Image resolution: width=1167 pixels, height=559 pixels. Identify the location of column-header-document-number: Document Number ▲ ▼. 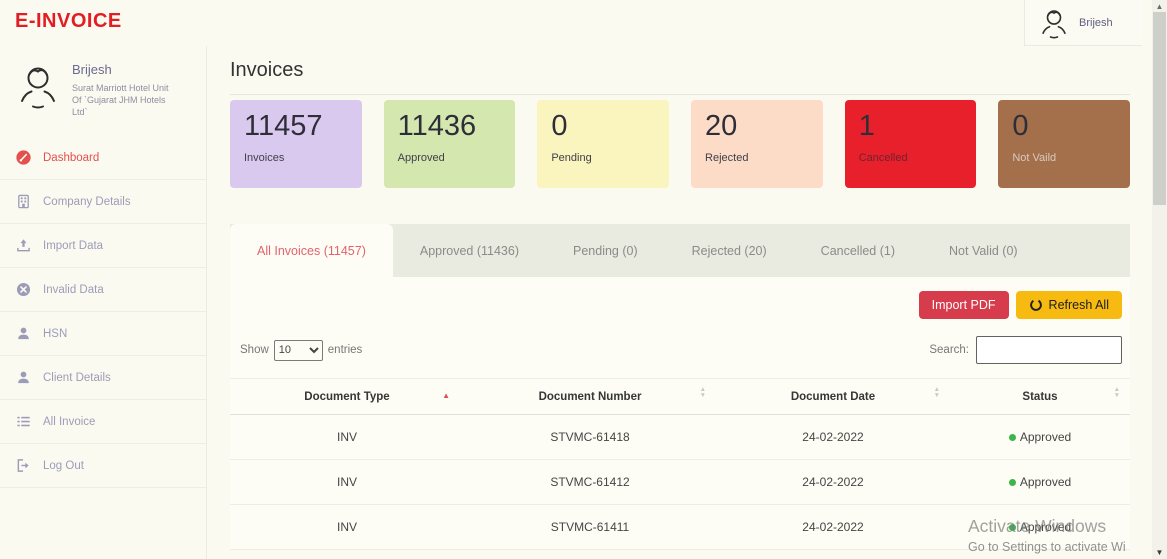
(590, 396).